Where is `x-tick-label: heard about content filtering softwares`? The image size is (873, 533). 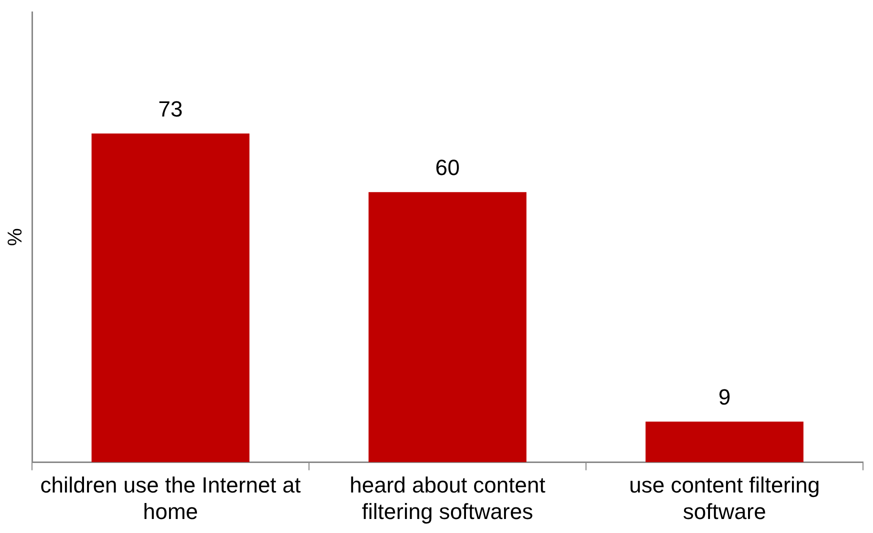 x-tick-label: heard about content filtering softwares is located at coordinates (448, 498).